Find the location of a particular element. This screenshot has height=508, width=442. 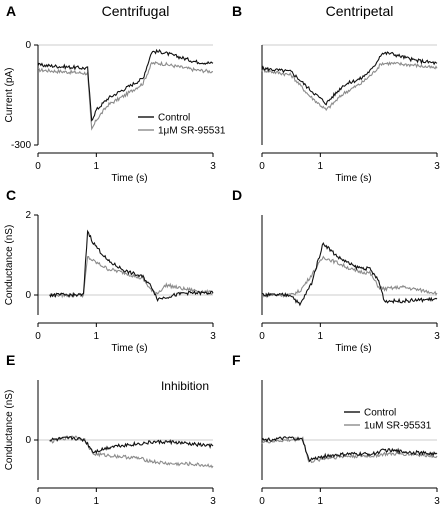

y-tick-label: 2 is located at coordinates (28, 215).